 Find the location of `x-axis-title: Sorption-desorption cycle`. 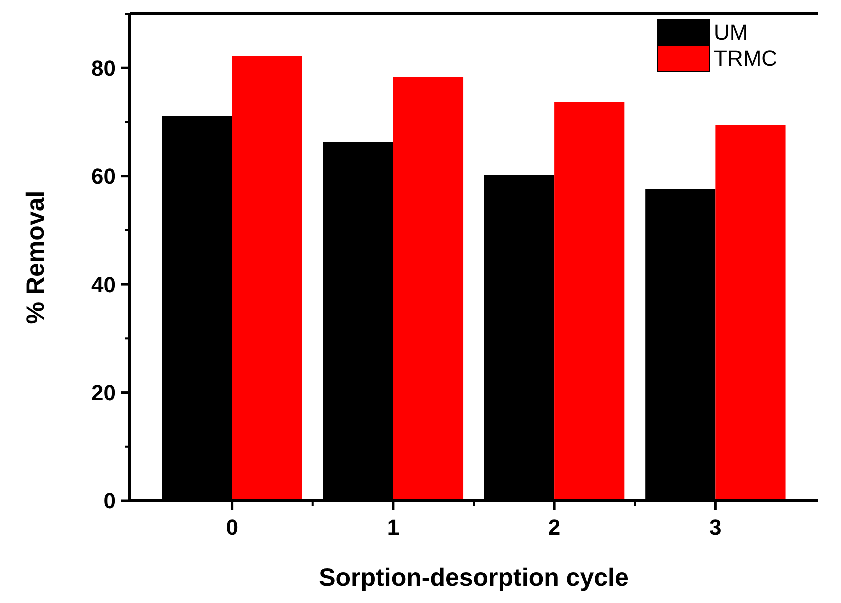

x-axis-title: Sorption-desorption cycle is located at coordinates (474, 578).